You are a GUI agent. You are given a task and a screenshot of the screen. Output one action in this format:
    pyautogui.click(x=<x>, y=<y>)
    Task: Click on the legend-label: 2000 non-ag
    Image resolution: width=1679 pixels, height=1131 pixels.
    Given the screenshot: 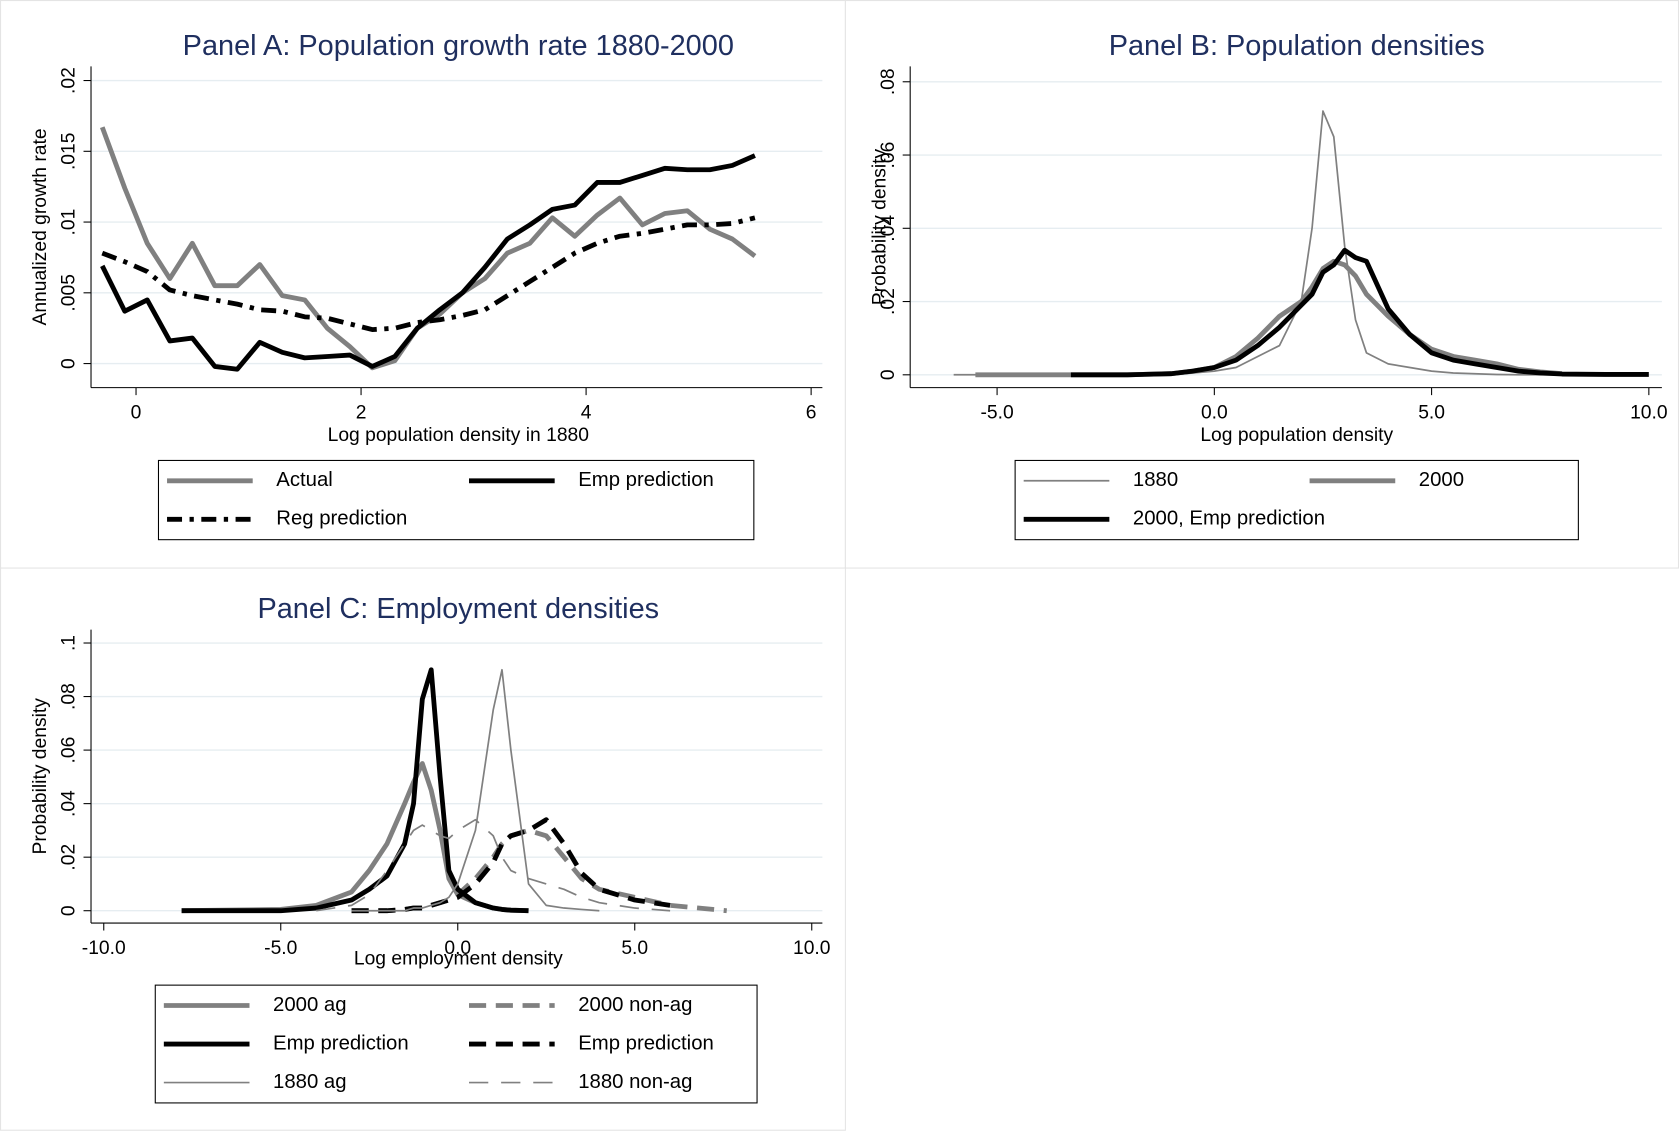 What is the action you would take?
    pyautogui.click(x=635, y=1005)
    